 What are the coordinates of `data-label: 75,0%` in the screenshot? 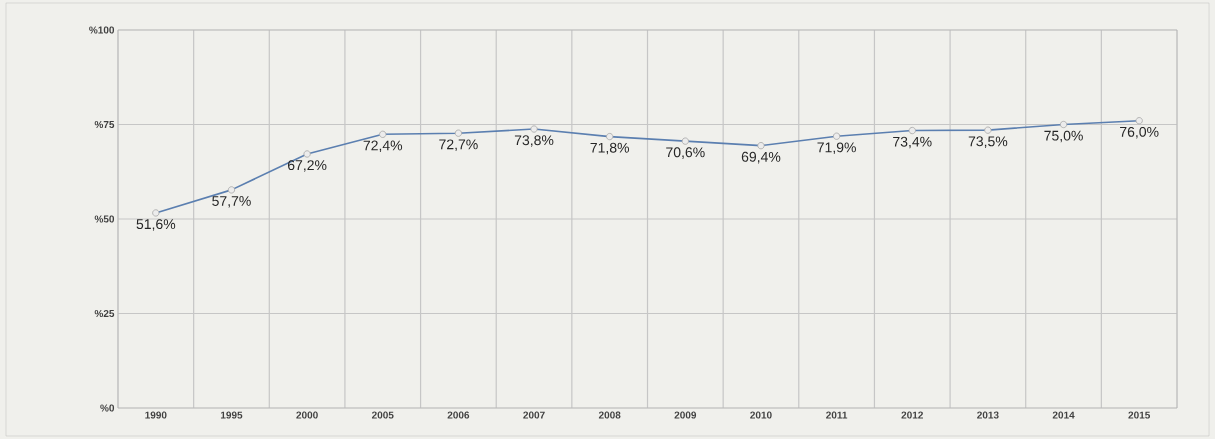 It's located at (1063, 136).